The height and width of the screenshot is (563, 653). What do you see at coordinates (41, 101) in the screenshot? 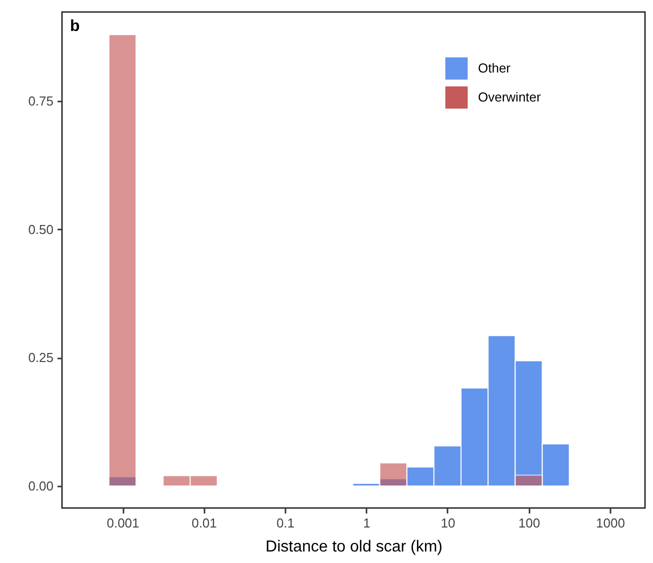
I see `y-tick-label: 0.75` at bounding box center [41, 101].